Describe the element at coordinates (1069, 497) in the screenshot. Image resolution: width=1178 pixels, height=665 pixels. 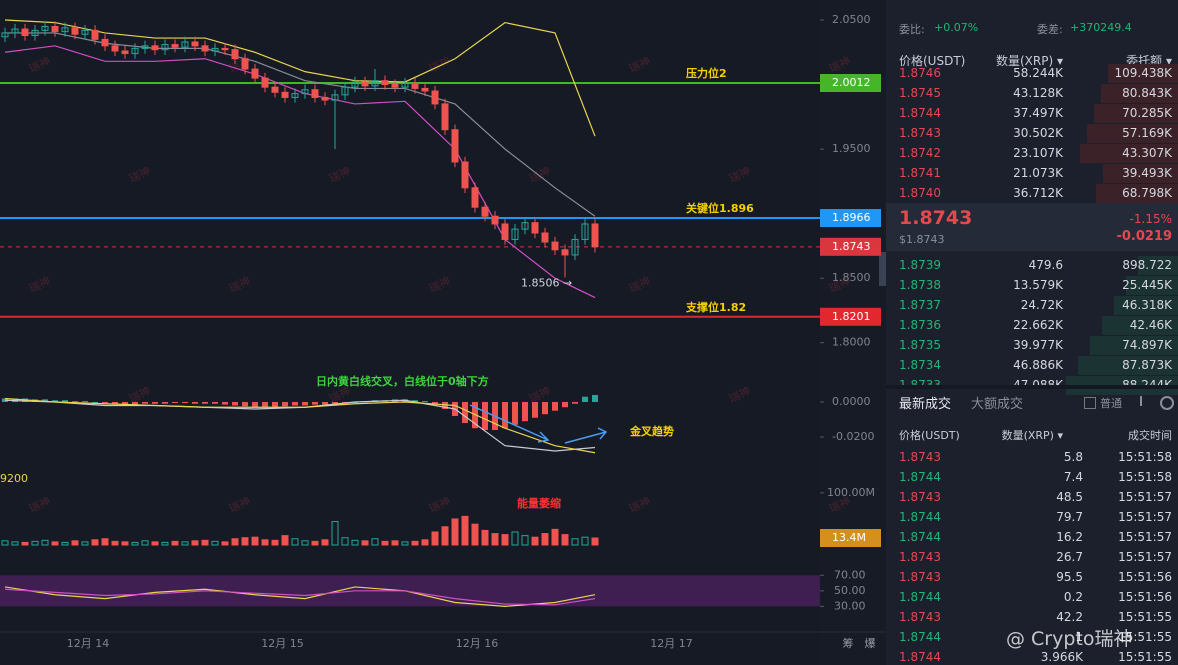
I see `trade-qty: 48.5` at that location.